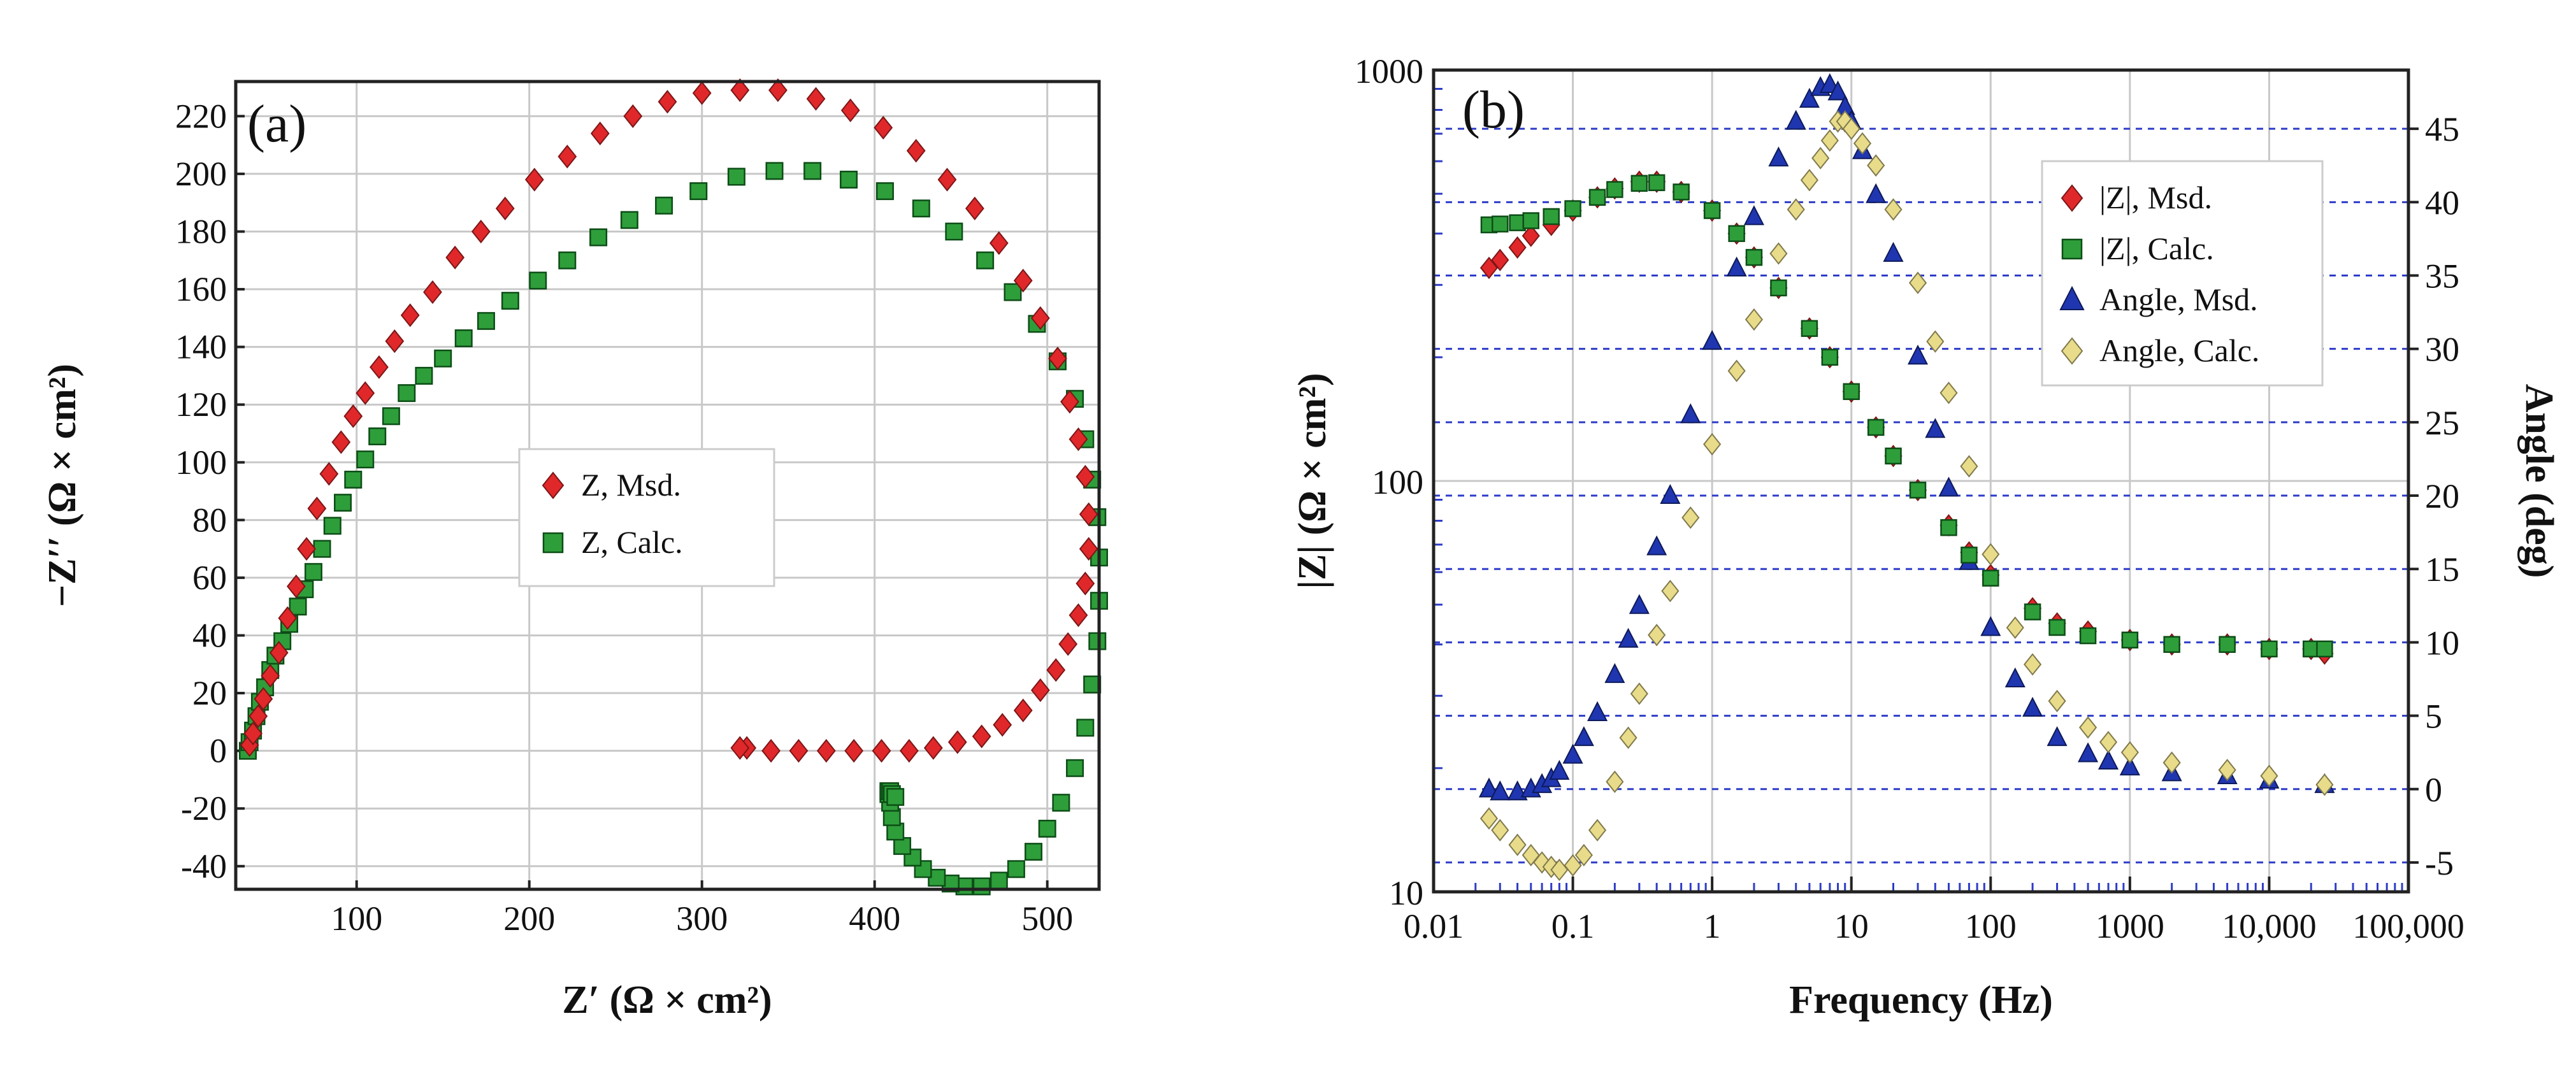  Describe the element at coordinates (646, 517) in the screenshot. I see `panel-a-legend: Z, Msd. Z, Calc.` at that location.